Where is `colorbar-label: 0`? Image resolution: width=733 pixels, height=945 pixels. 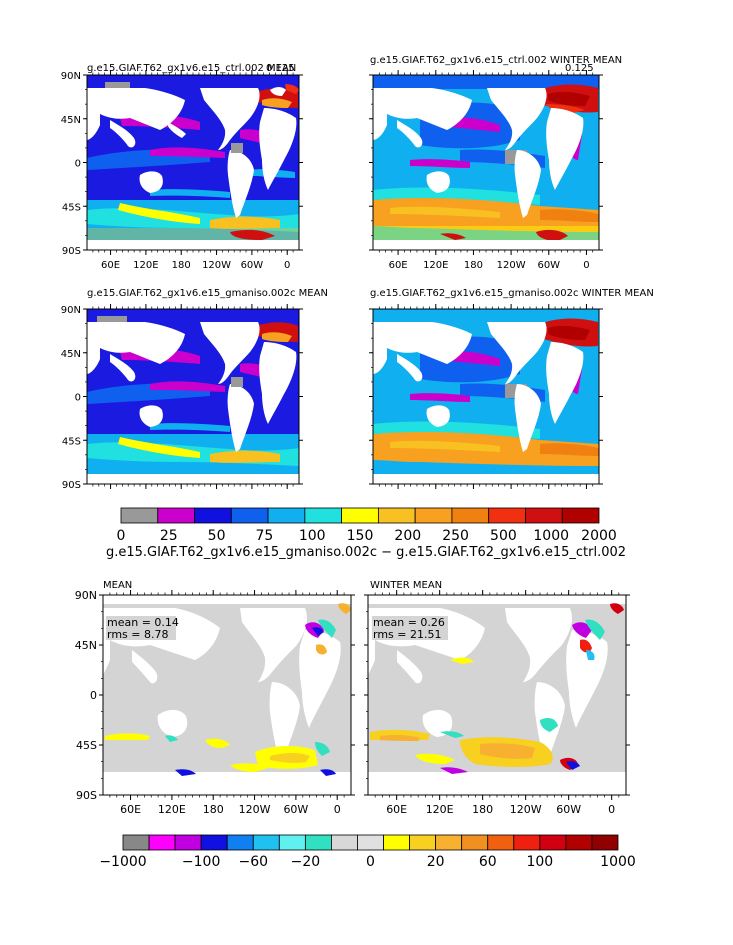
colorbar-label: 0 is located at coordinates (121, 536).